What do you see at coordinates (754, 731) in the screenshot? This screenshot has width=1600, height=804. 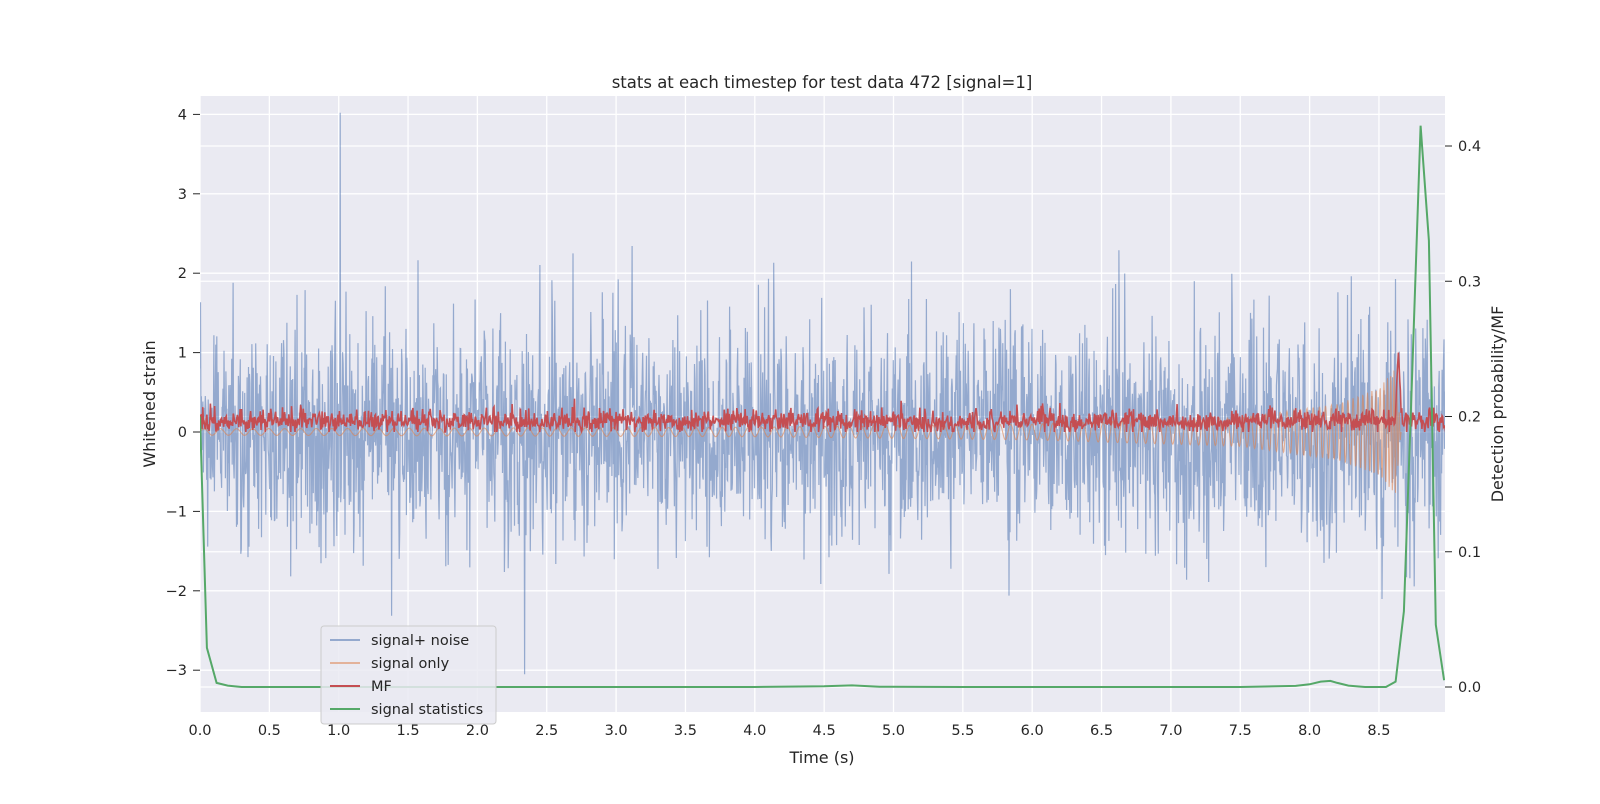 I see `x-tick-label: 4.0` at bounding box center [754, 731].